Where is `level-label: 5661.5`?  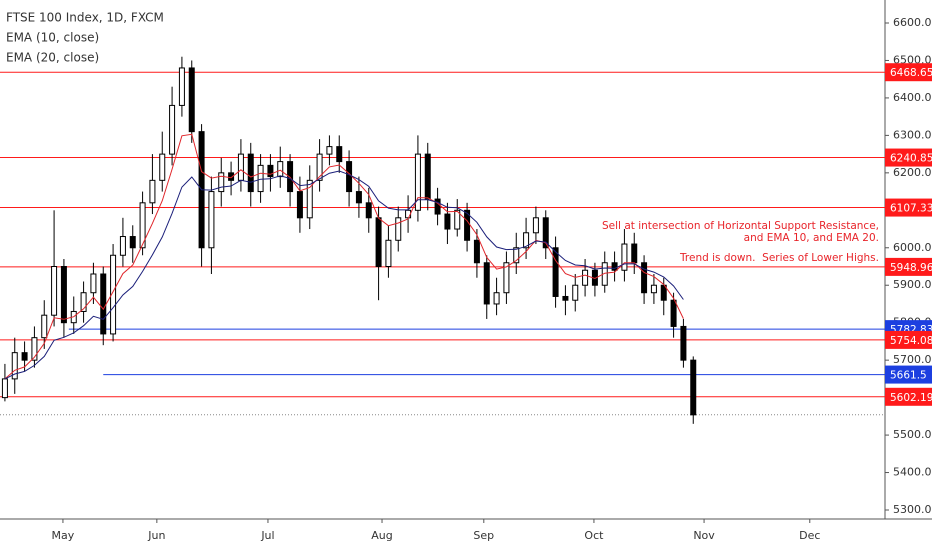 level-label: 5661.5 is located at coordinates (908, 376).